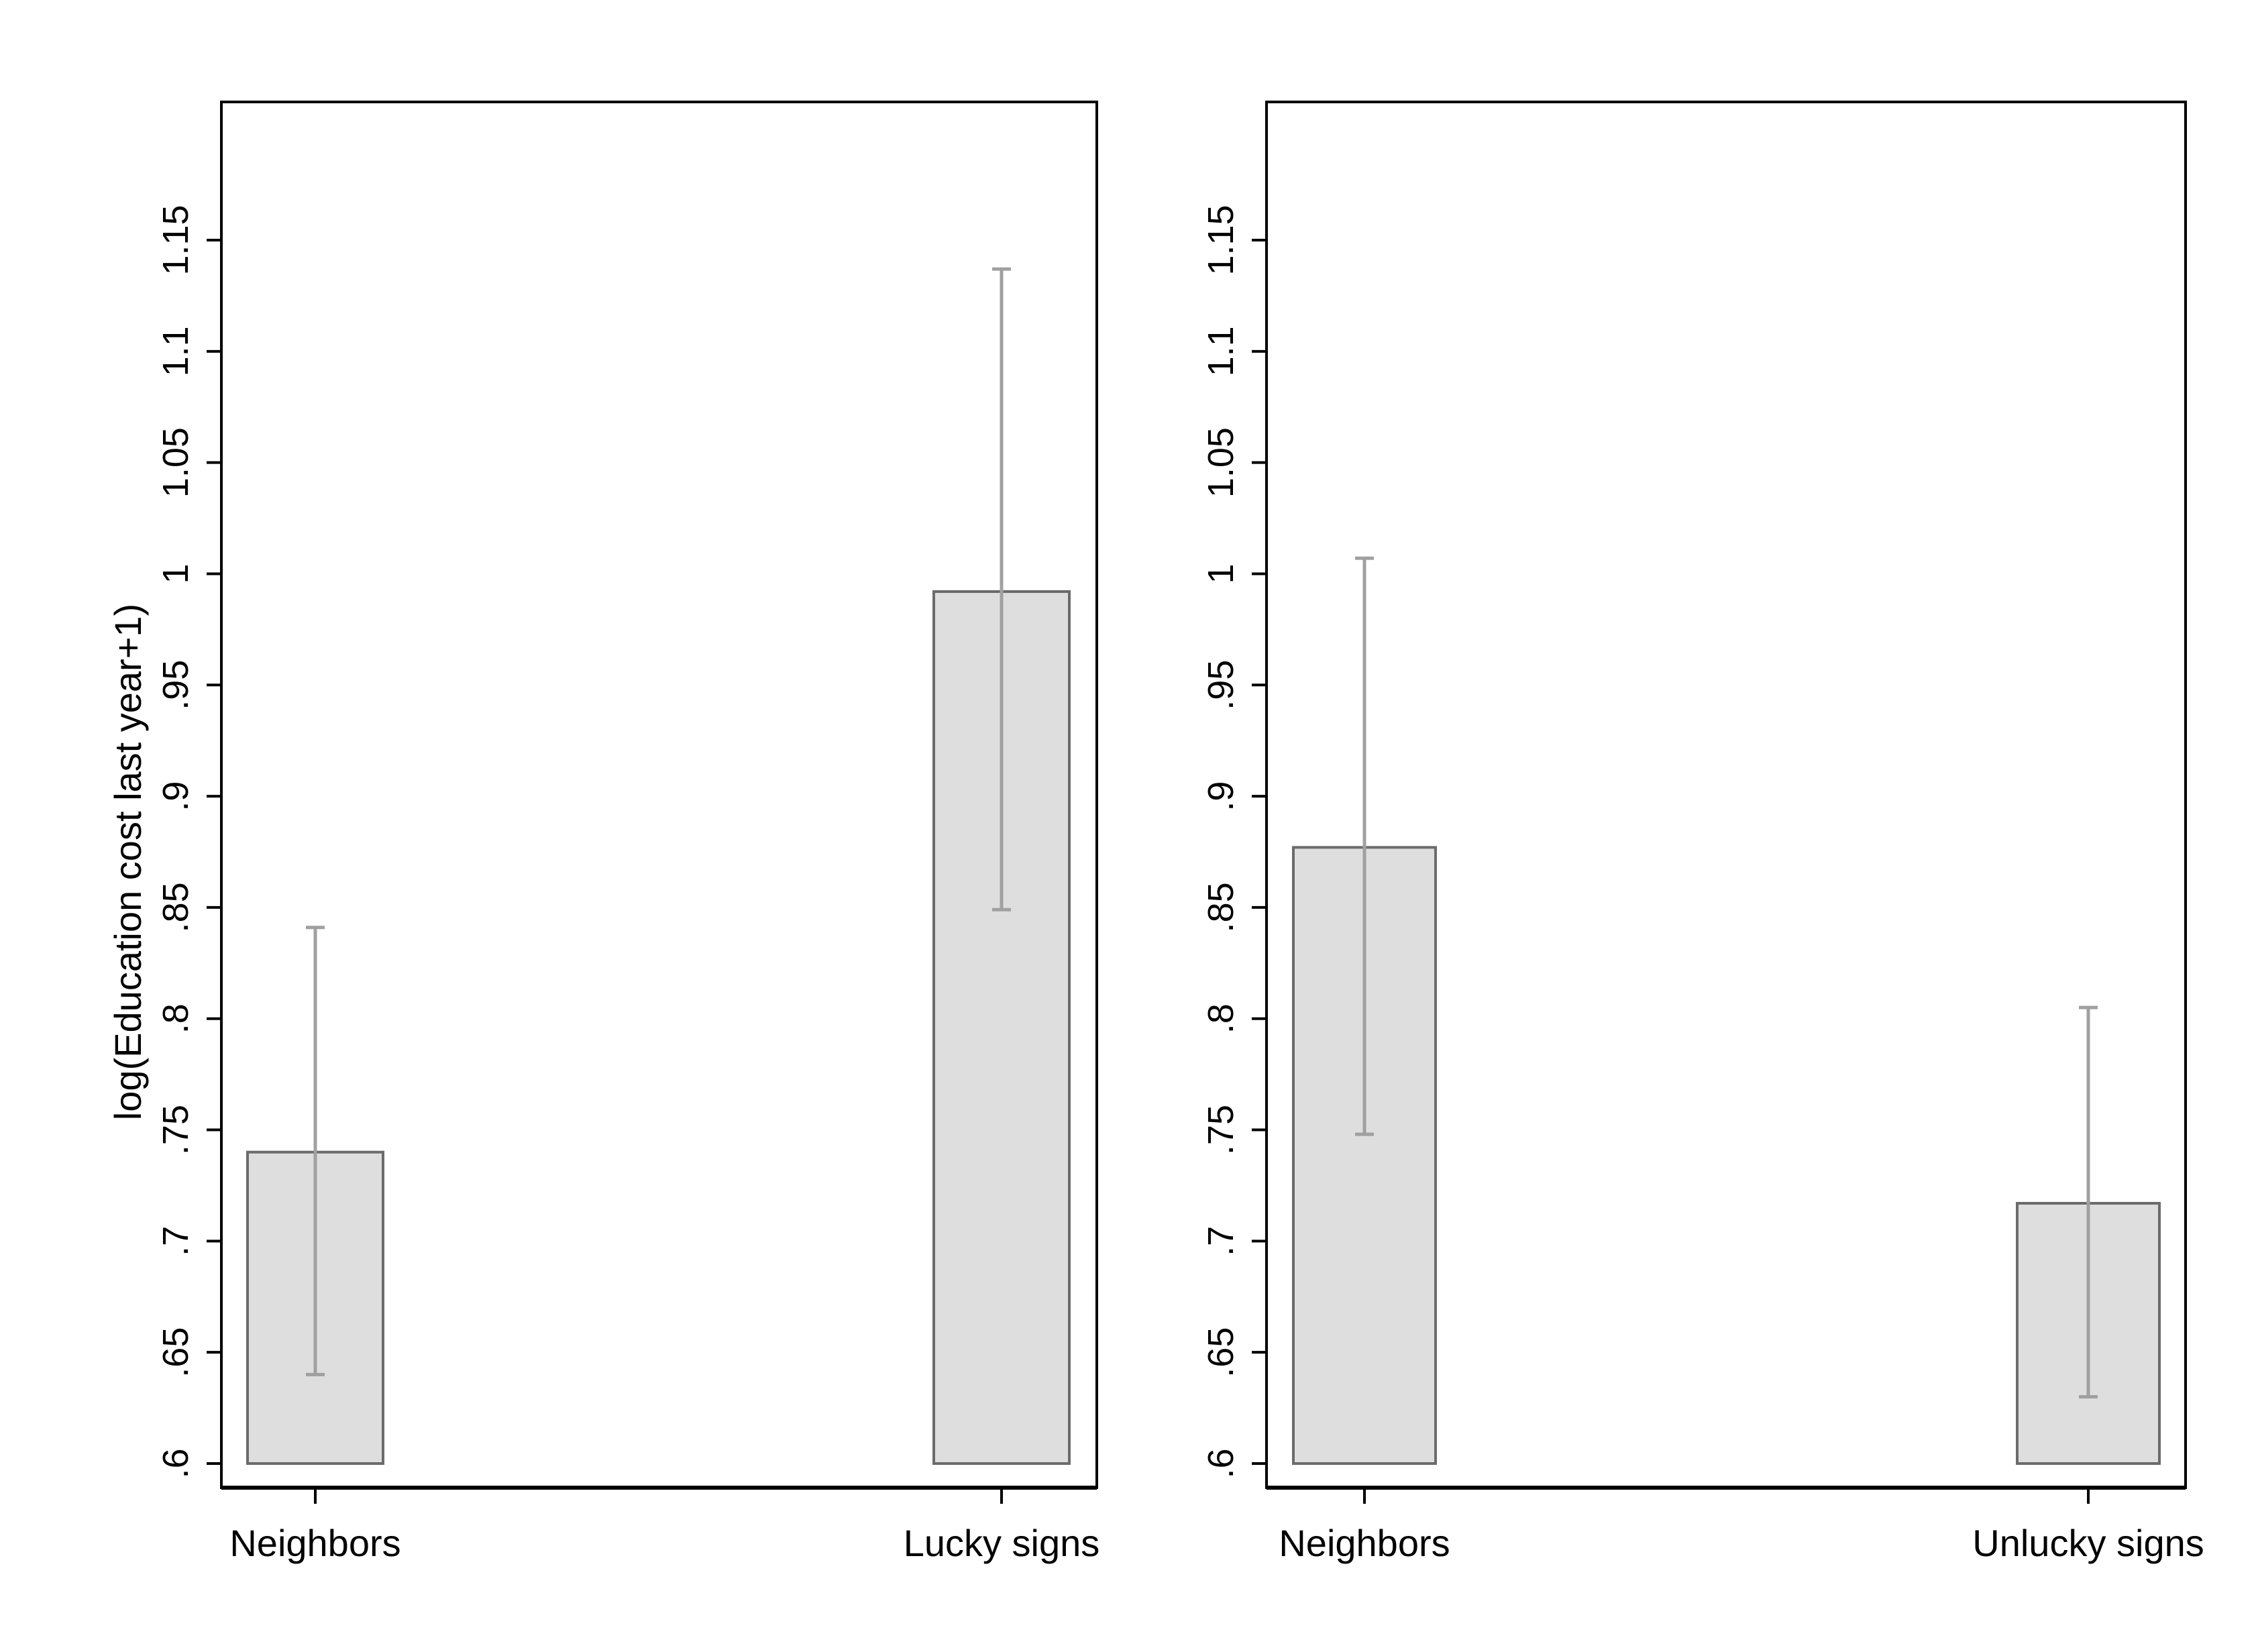  I want to click on y-axis-label: log(Education cost last year+1), so click(128, 862).